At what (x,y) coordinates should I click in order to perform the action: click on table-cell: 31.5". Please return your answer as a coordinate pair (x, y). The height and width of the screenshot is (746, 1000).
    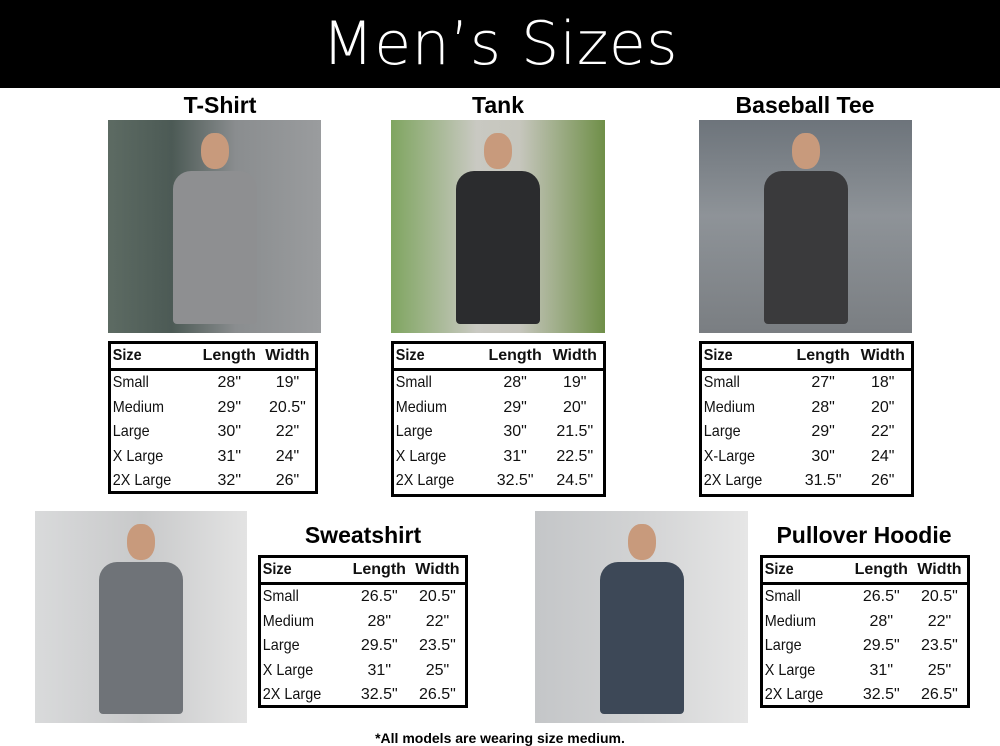
    Looking at the image, I should click on (823, 481).